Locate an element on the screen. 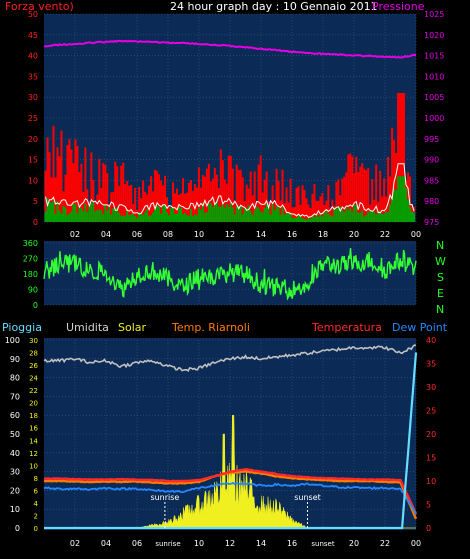 The width and height of the screenshot is (470, 559). humidity-ytick-label: 0 is located at coordinates (17, 528).